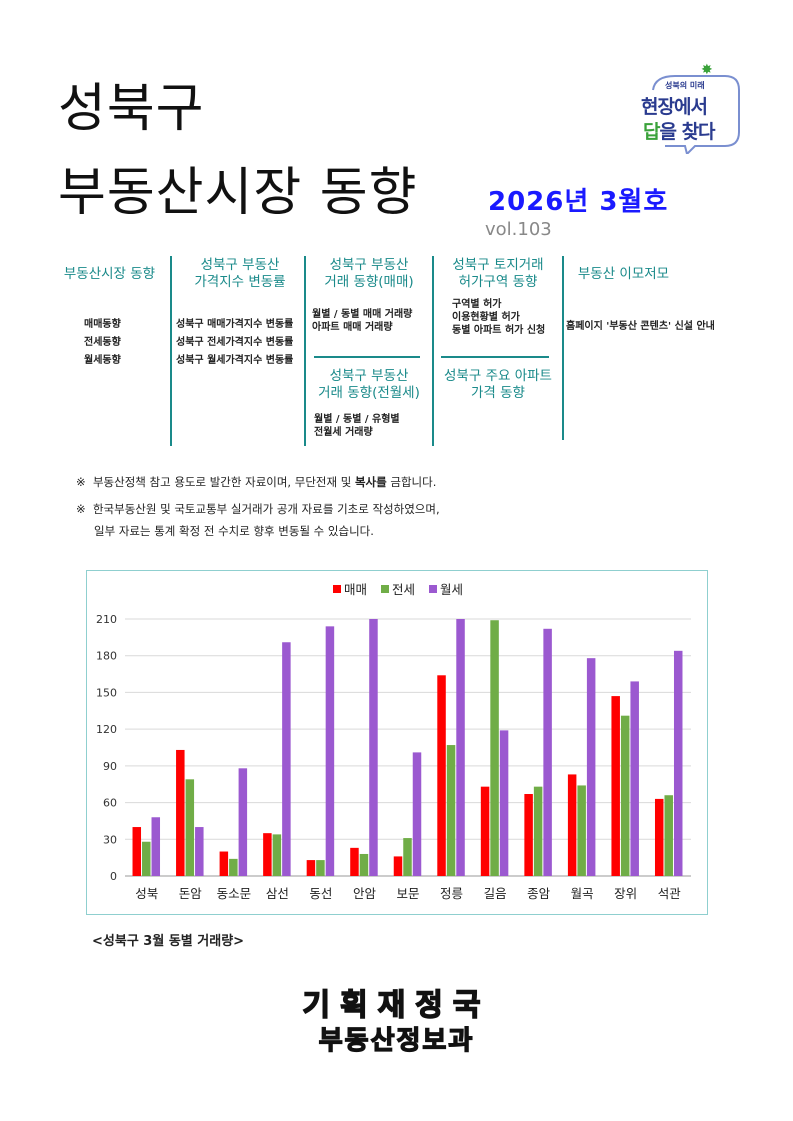 This screenshot has height=1121, width=793. I want to click on chart-caption: <성북구 3월 동별 거래량>, so click(168, 941).